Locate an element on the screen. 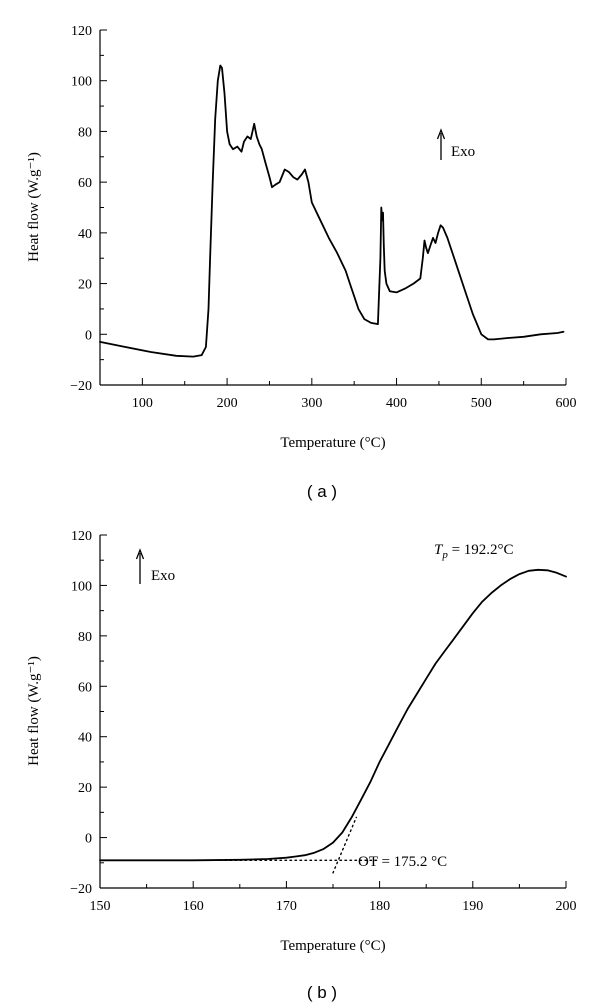 The width and height of the screenshot is (600, 1007). panel-b-exo-label: Exo is located at coordinates (163, 576).